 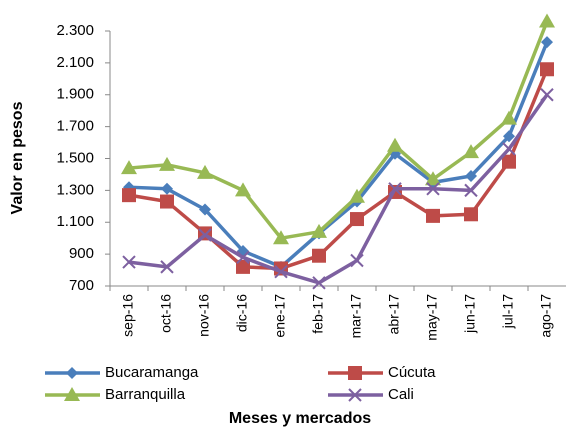 What do you see at coordinates (356, 316) in the screenshot?
I see `x-tick-label: mar-17` at bounding box center [356, 316].